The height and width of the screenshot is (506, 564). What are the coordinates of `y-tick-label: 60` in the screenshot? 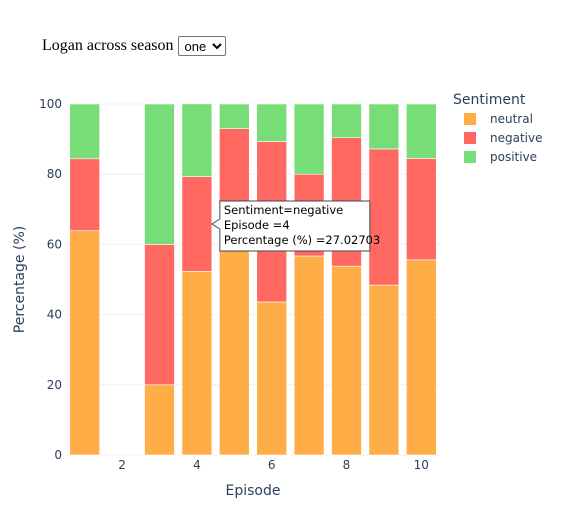 It's located at (54, 244).